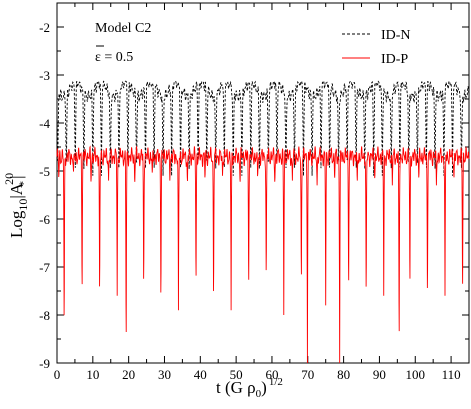 The width and height of the screenshot is (471, 409). What do you see at coordinates (44, 171) in the screenshot?
I see `y-tick-label: -5` at bounding box center [44, 171].